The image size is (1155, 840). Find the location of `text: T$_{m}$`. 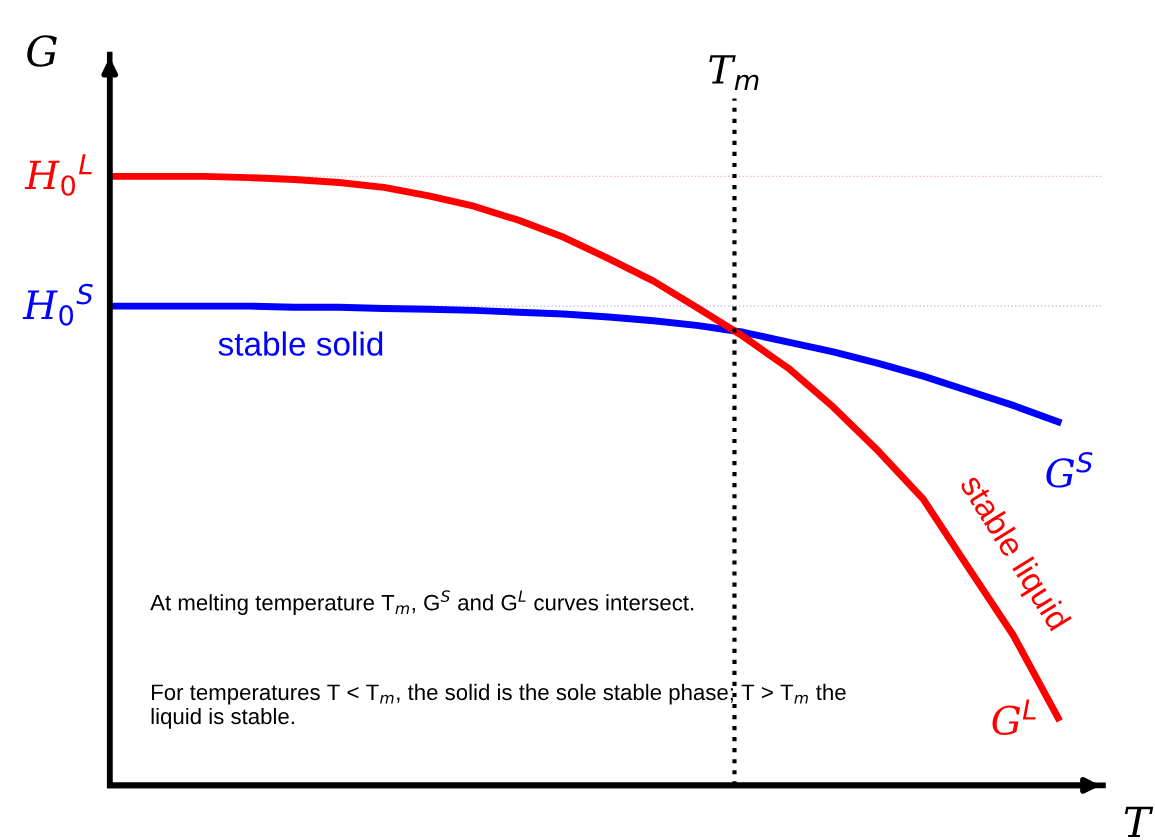

text: T$_{m}$ is located at coordinates (734, 72).